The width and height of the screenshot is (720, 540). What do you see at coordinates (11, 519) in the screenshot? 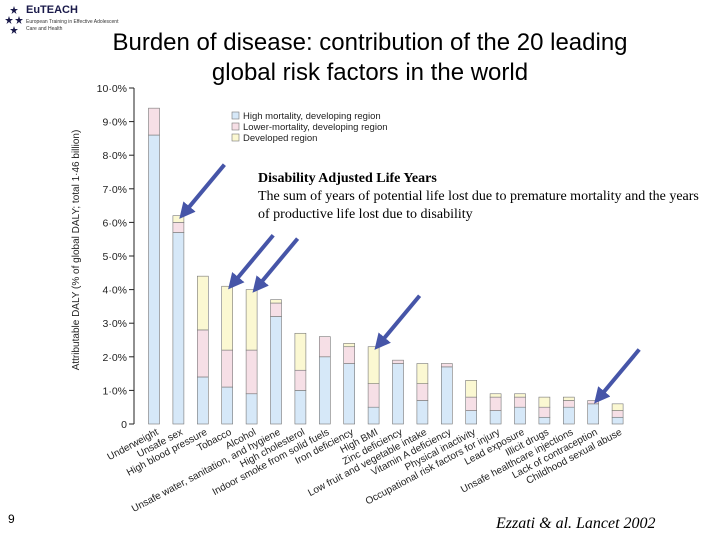
I see `page-number: 9` at bounding box center [11, 519].